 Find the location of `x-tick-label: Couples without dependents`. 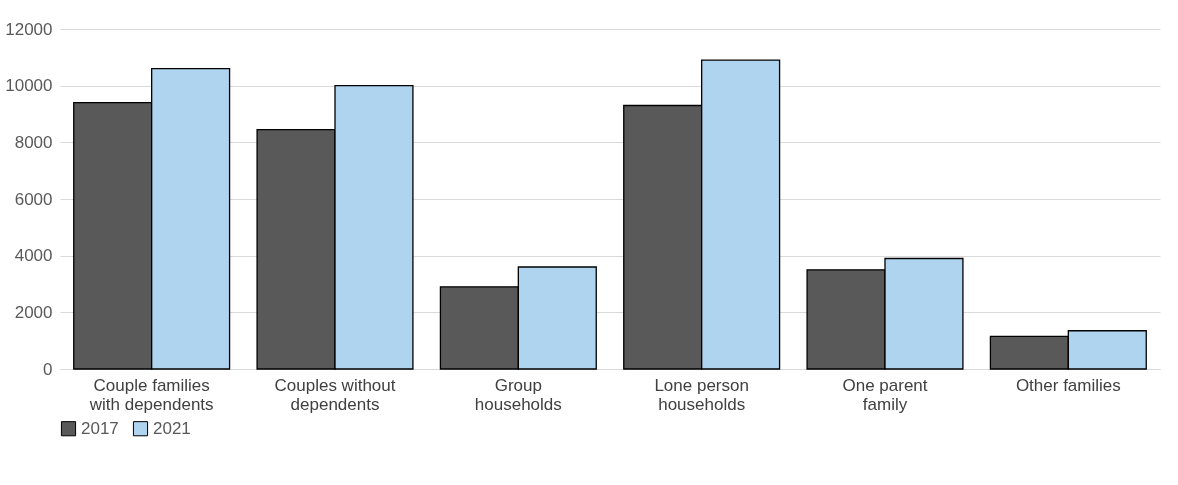

x-tick-label: Couples without dependents is located at coordinates (335, 394).